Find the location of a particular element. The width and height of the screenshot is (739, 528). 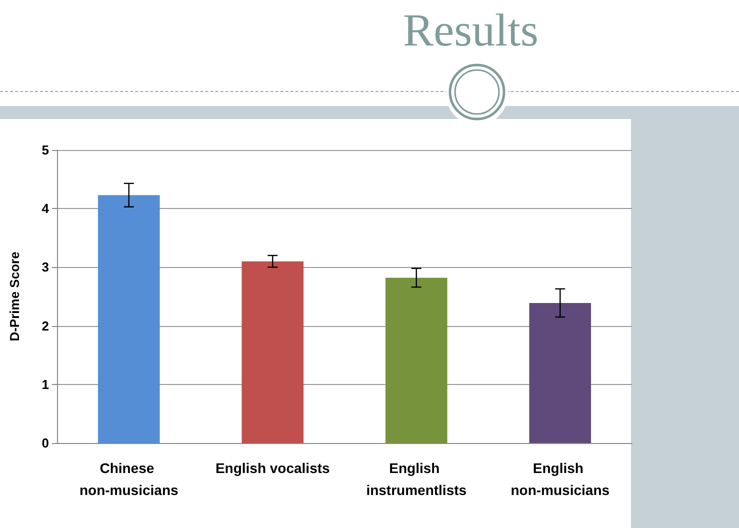

chart-title: Results is located at coordinates (470, 30).